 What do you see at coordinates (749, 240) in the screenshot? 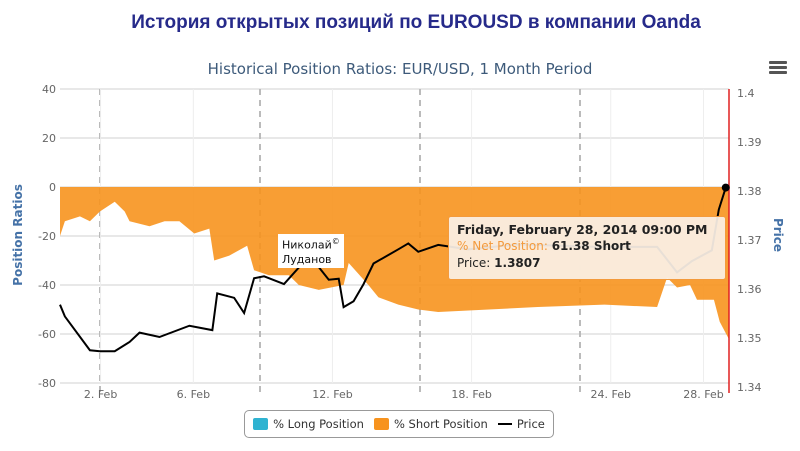
I see `y2-tick-label: 1.37` at bounding box center [749, 240].